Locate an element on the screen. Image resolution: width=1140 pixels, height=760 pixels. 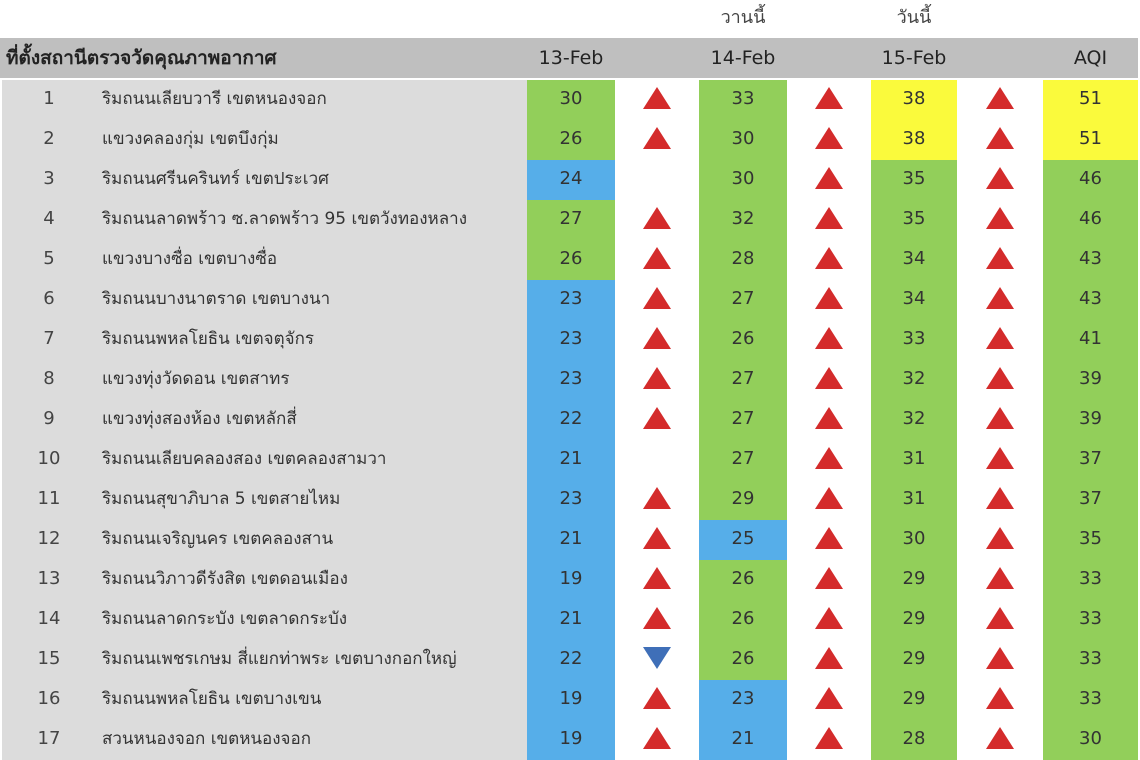
station-name: ริมถนนเจริญนคร เขตคลองสาน is located at coordinates (311, 540).